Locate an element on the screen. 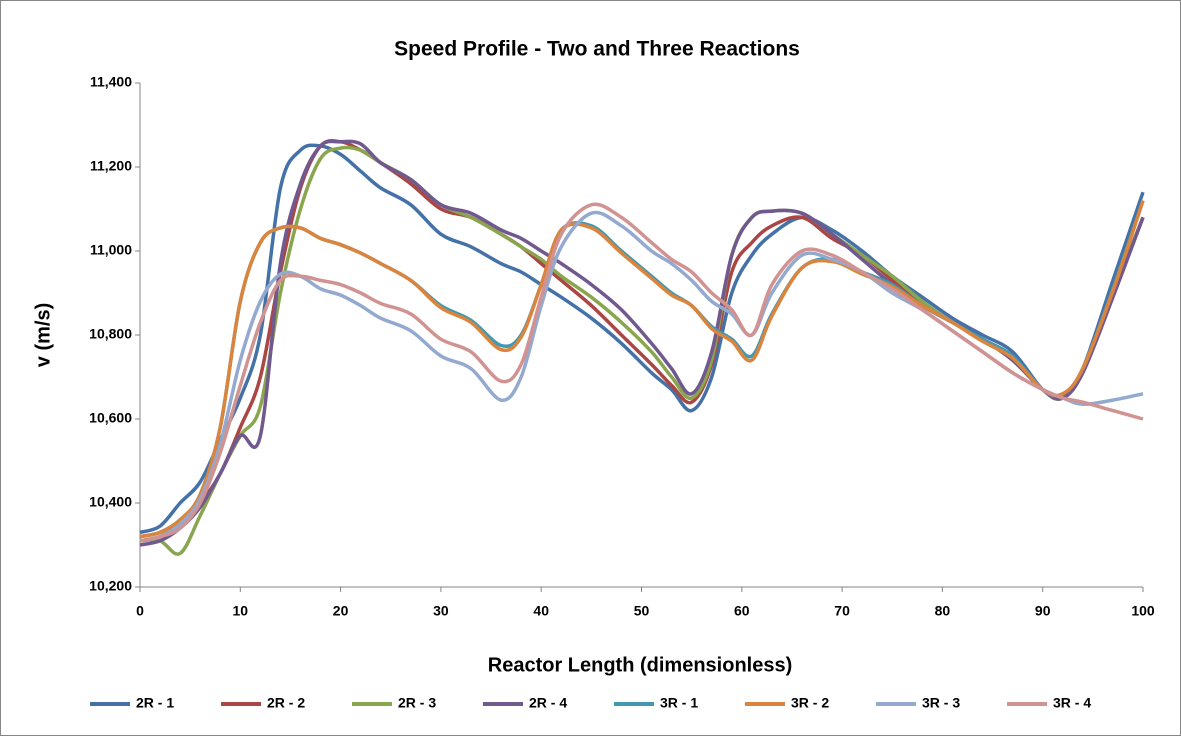  legend-label: 3R - 1 is located at coordinates (679, 703).